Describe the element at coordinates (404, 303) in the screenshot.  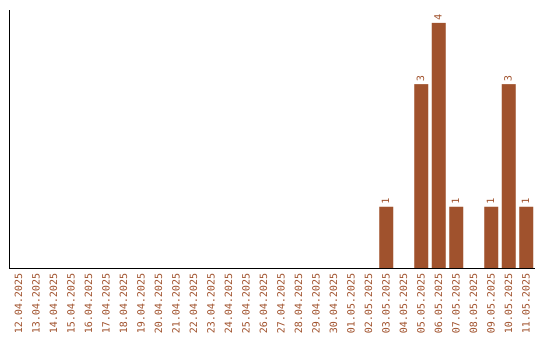
I see `x-tick-label: 04.05.2025` at that location.